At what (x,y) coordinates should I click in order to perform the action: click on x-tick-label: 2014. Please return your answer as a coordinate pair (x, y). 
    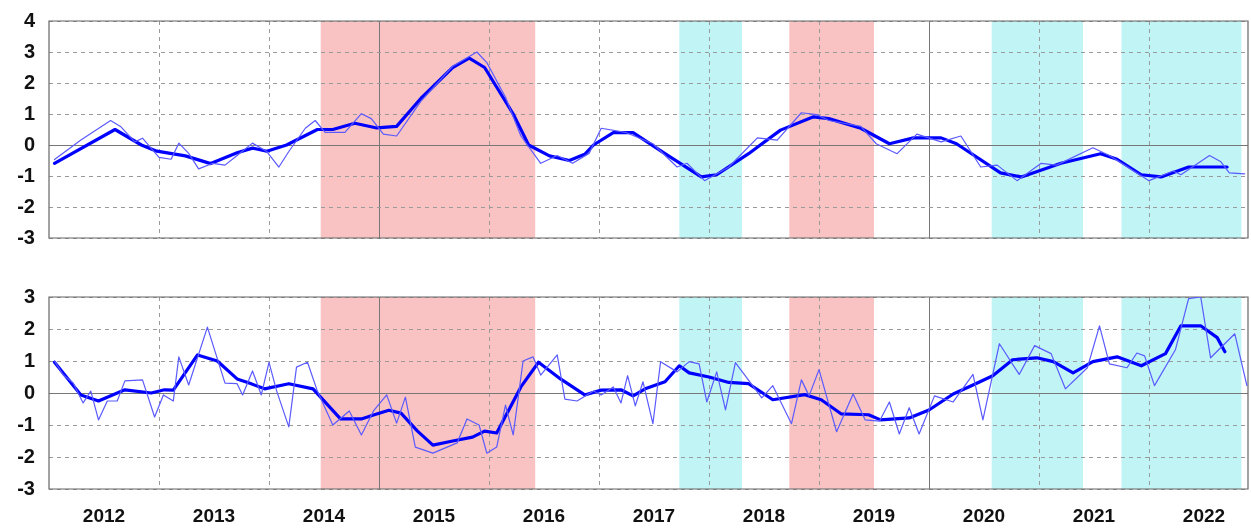
    Looking at the image, I should click on (324, 515).